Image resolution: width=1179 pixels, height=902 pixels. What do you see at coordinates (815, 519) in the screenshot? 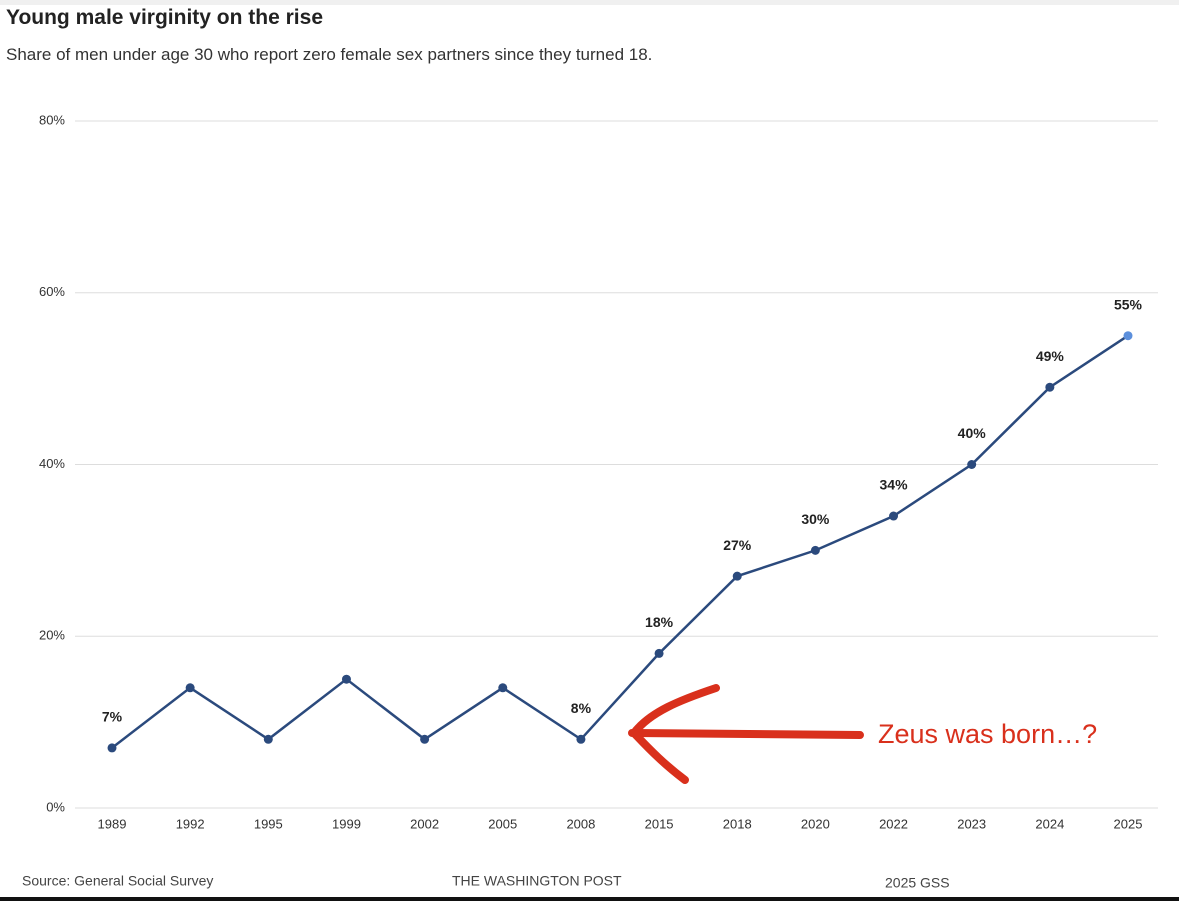
I see `value-label: 30%` at bounding box center [815, 519].